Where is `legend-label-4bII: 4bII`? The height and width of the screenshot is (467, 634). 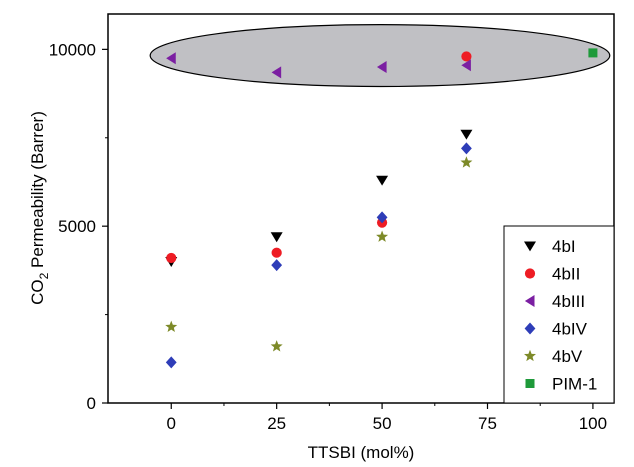 legend-label-4bII: 4bII is located at coordinates (566, 274).